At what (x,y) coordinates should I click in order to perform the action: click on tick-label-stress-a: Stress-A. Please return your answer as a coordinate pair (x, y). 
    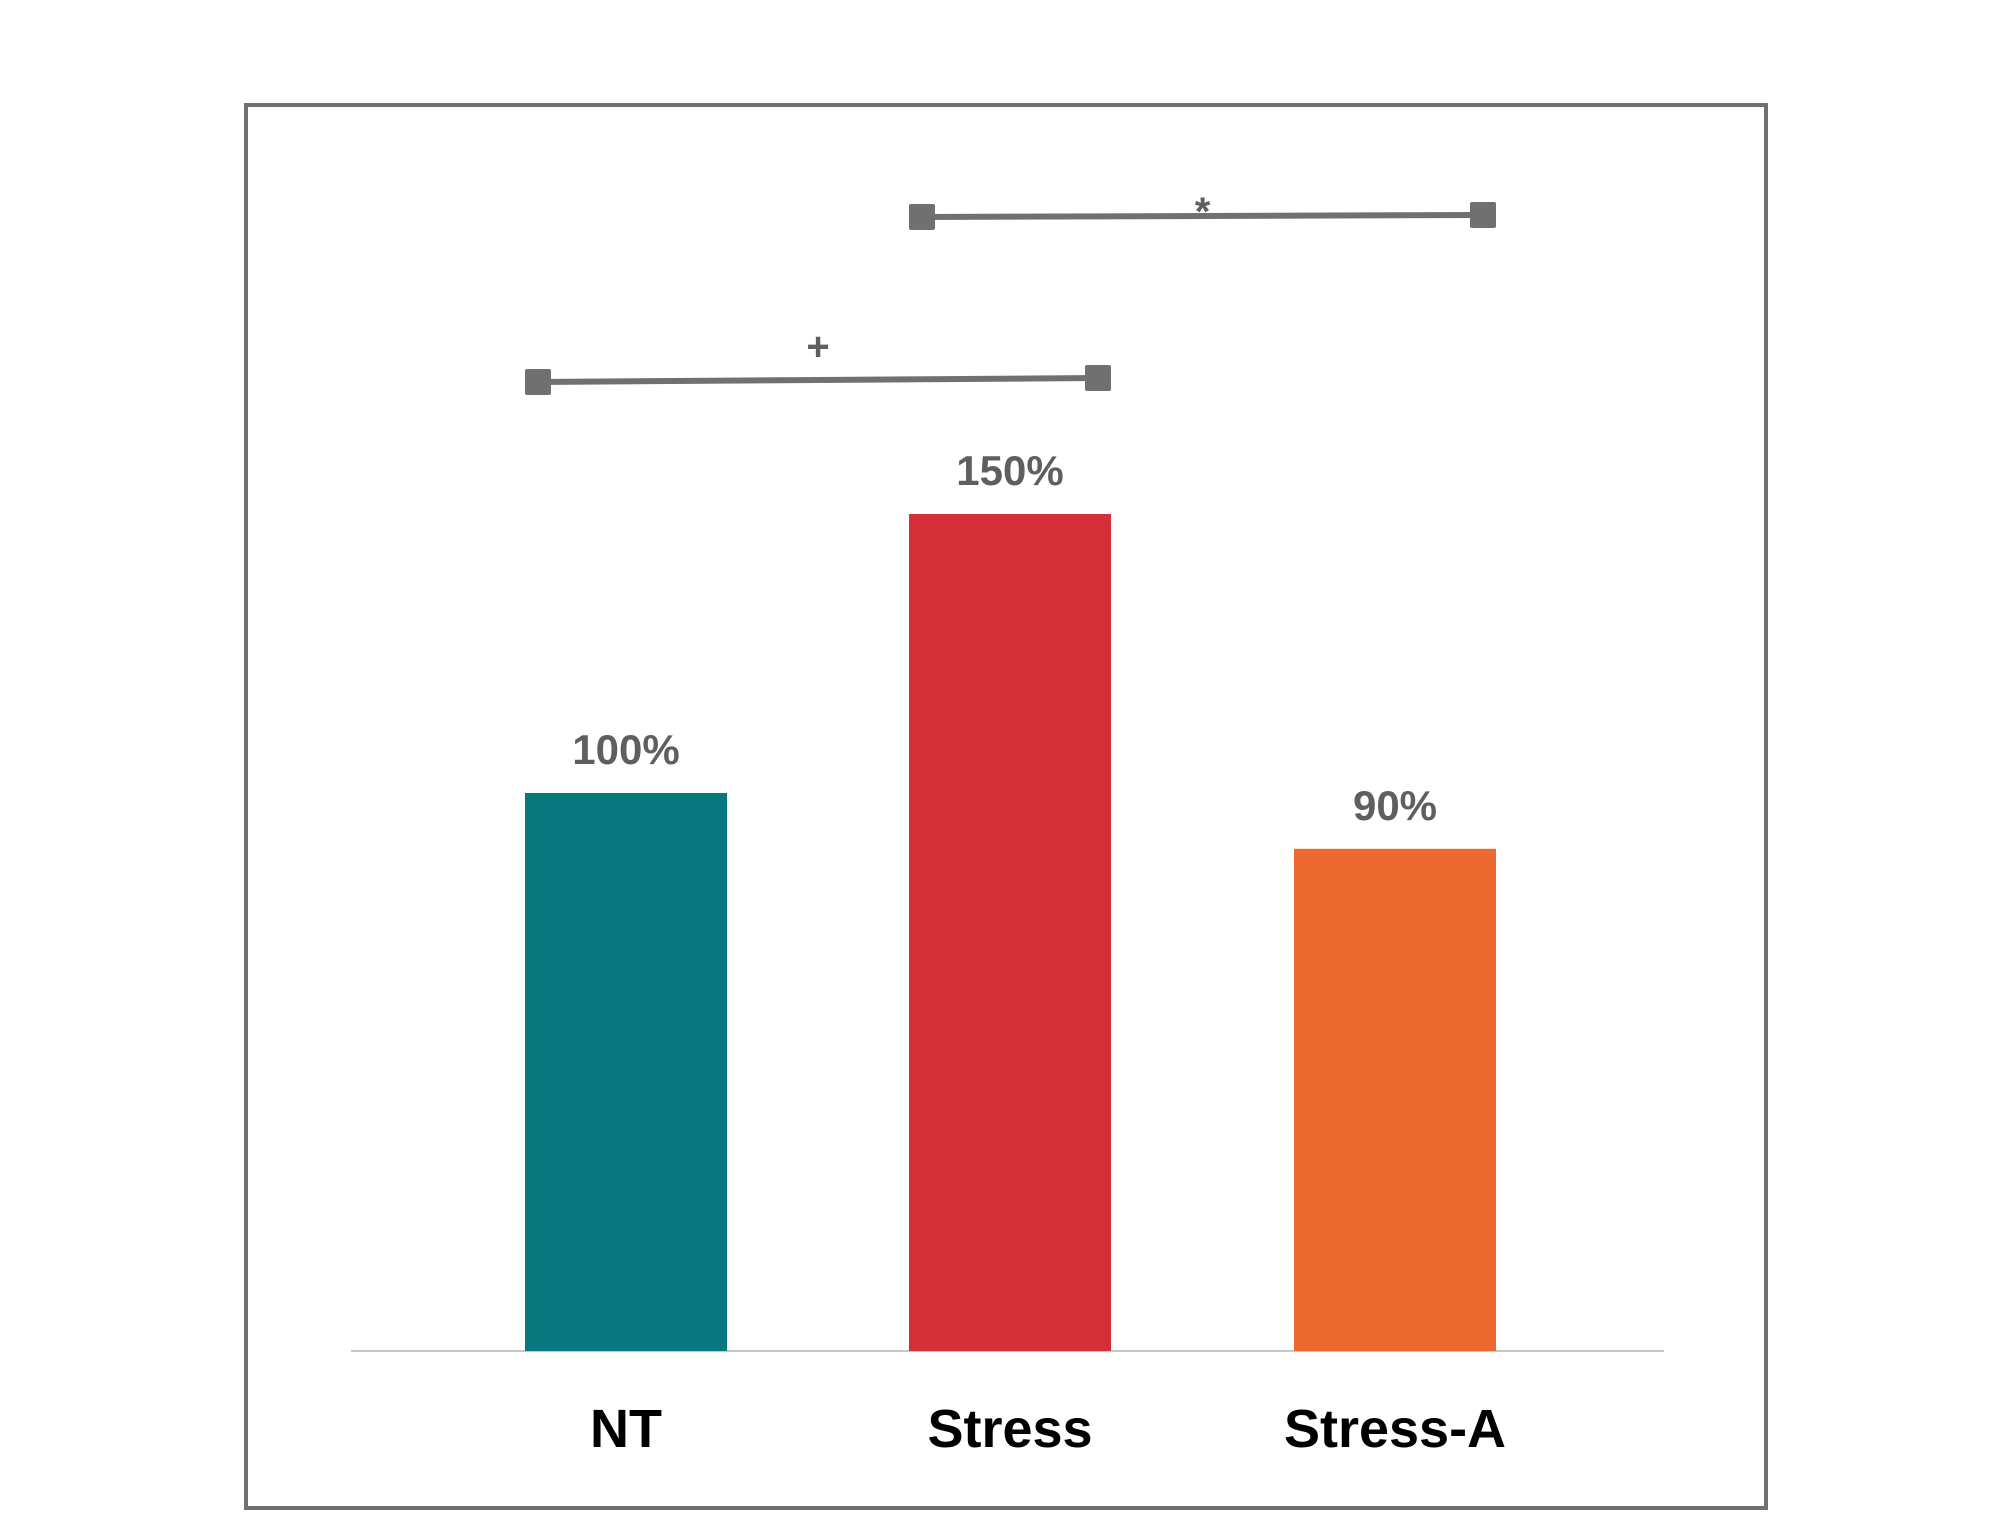
    Looking at the image, I should click on (1395, 1429).